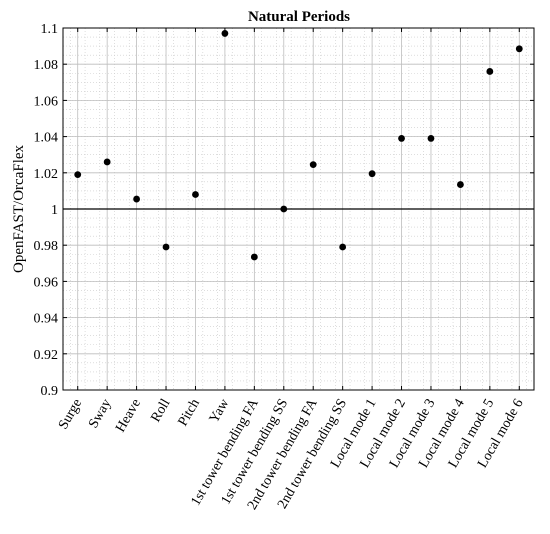 The height and width of the screenshot is (534, 550). I want to click on y-tick-label: 1, so click(54, 210).